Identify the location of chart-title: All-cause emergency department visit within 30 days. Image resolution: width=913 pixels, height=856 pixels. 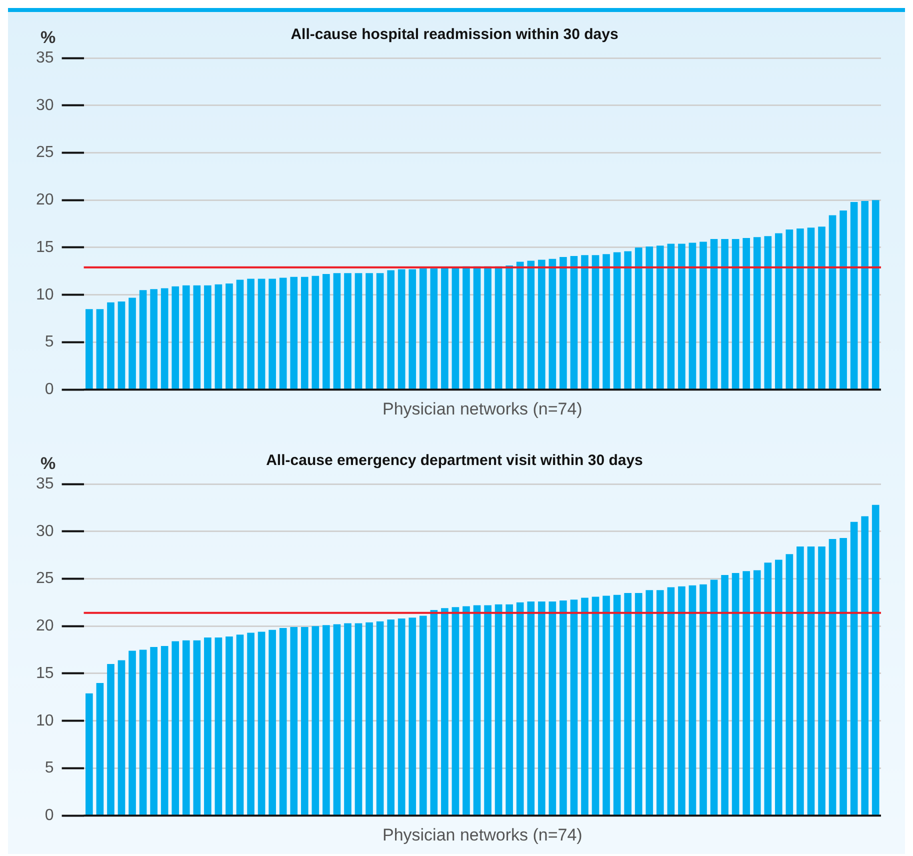
(454, 461).